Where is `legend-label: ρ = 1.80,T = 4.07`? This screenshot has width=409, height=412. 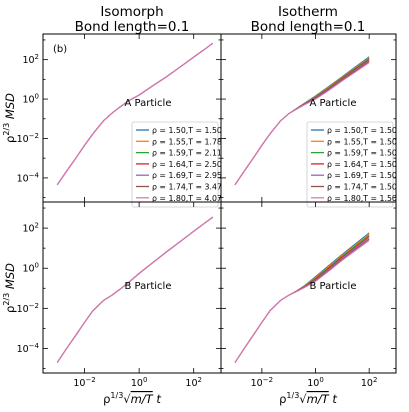
legend-label: ρ = 1.80,T = 4.07 is located at coordinates (187, 198).